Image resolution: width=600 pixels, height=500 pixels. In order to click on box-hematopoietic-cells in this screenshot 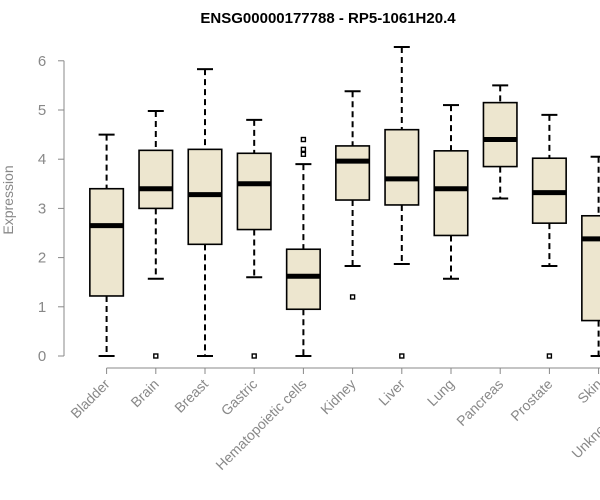, I will do `click(303, 246)`.